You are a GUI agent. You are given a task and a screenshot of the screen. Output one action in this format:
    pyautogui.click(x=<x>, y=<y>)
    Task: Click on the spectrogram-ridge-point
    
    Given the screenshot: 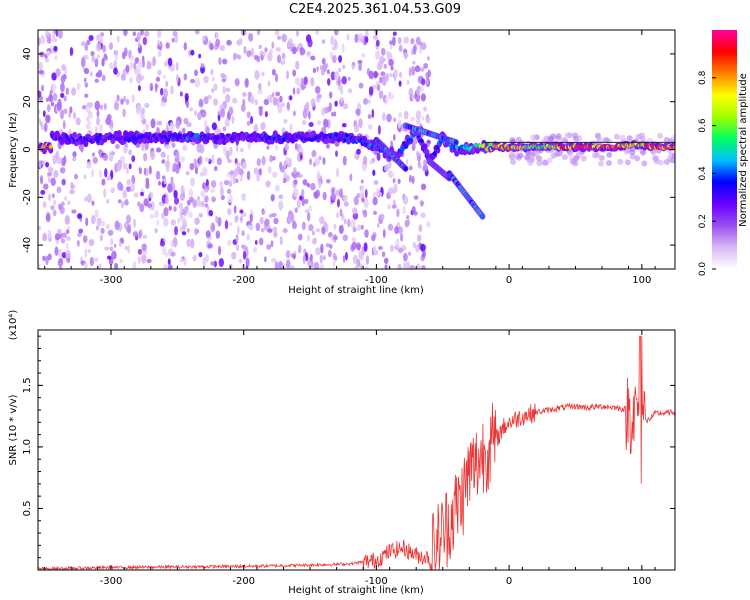 What is the action you would take?
    pyautogui.click(x=197, y=135)
    